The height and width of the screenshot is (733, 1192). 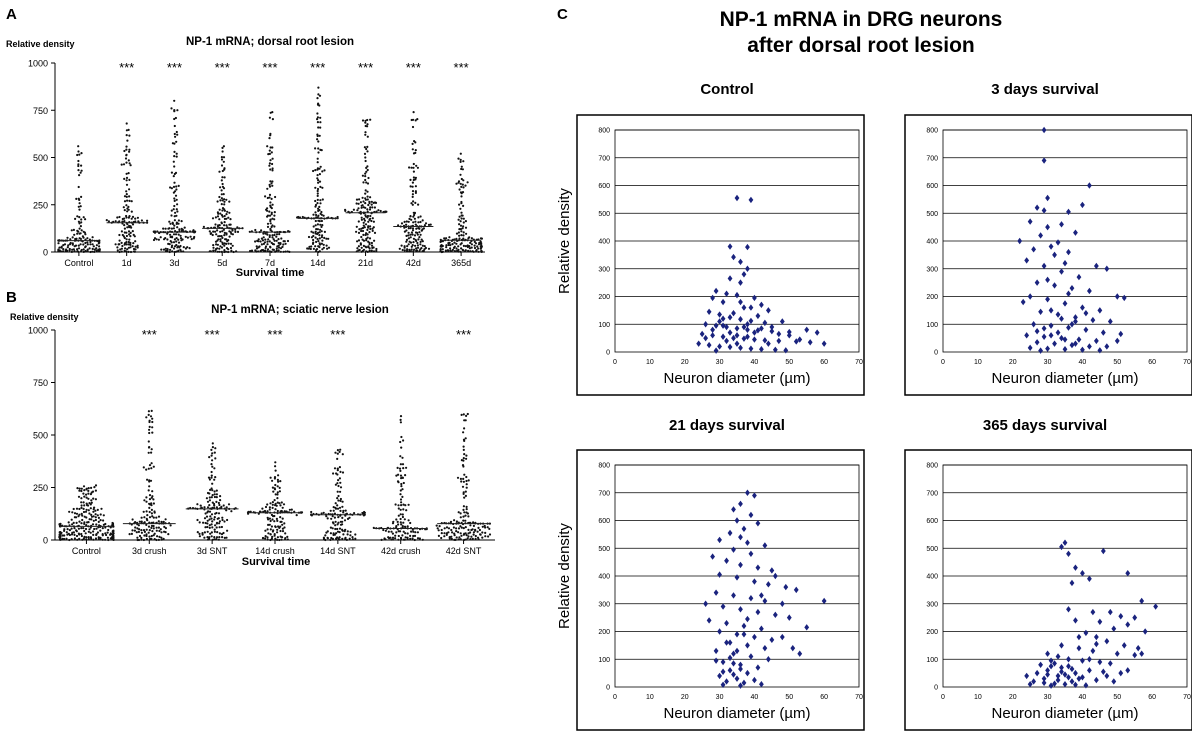 I want to click on x-tick-label: 0, so click(x=615, y=697).